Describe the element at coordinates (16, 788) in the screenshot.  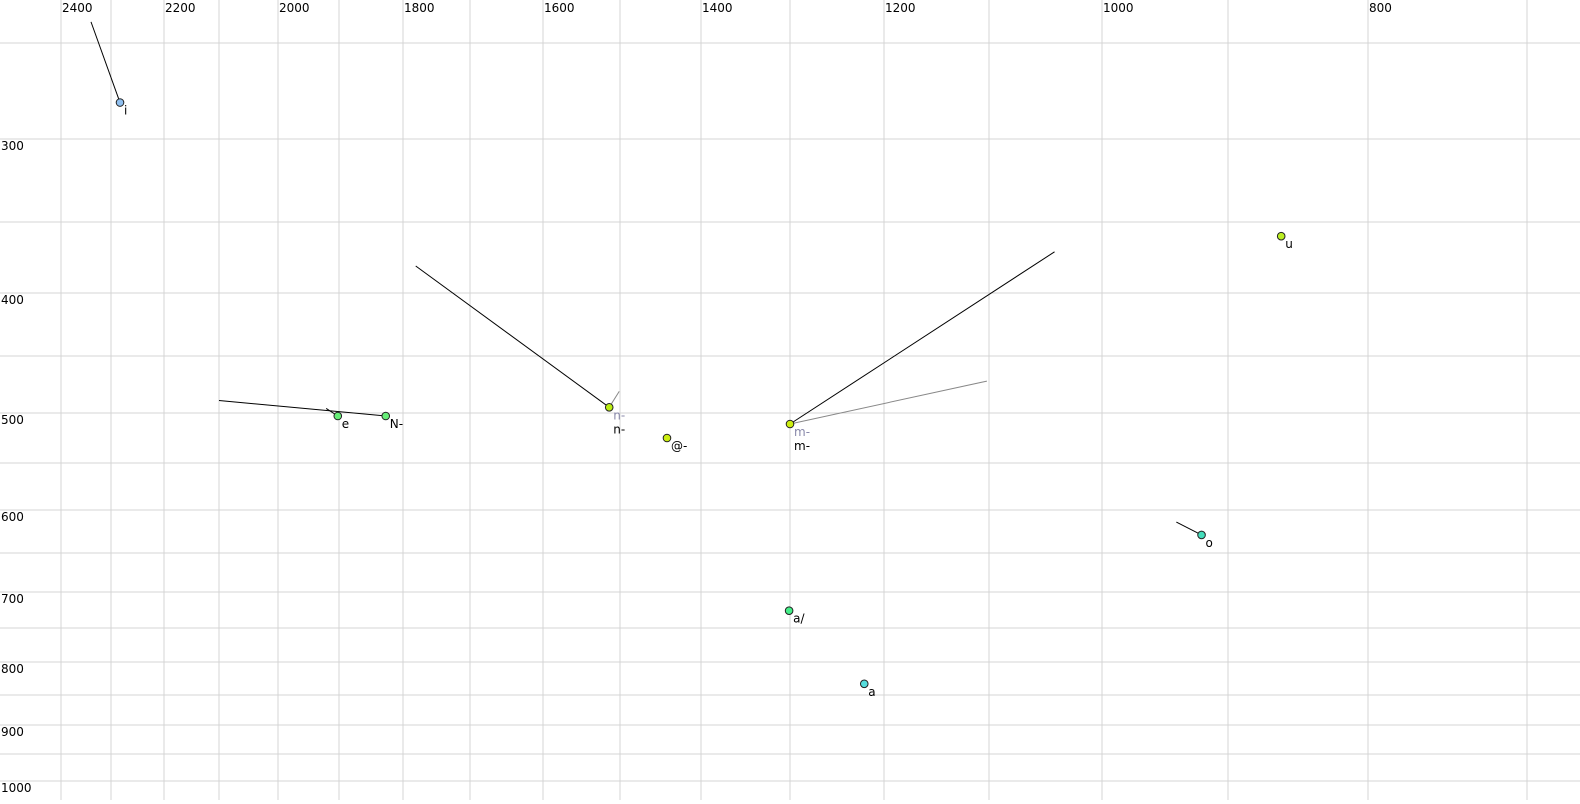
I see `y-tick-label: 1000` at that location.